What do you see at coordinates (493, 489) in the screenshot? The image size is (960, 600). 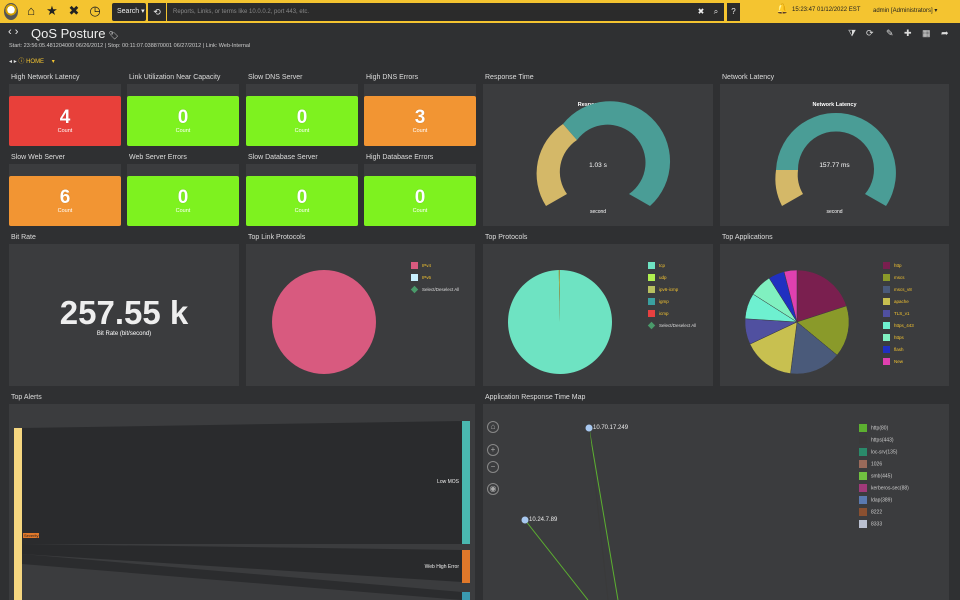 I see `view-icon: ◉` at bounding box center [493, 489].